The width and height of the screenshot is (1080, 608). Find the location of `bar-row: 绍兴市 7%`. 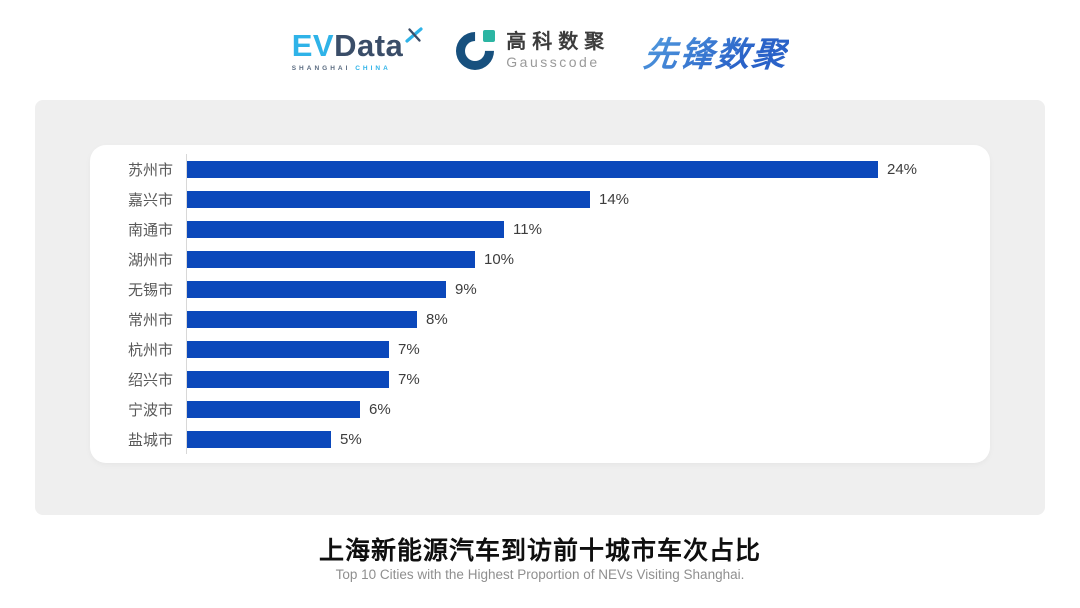

bar-row: 绍兴市 7% is located at coordinates (540, 379).